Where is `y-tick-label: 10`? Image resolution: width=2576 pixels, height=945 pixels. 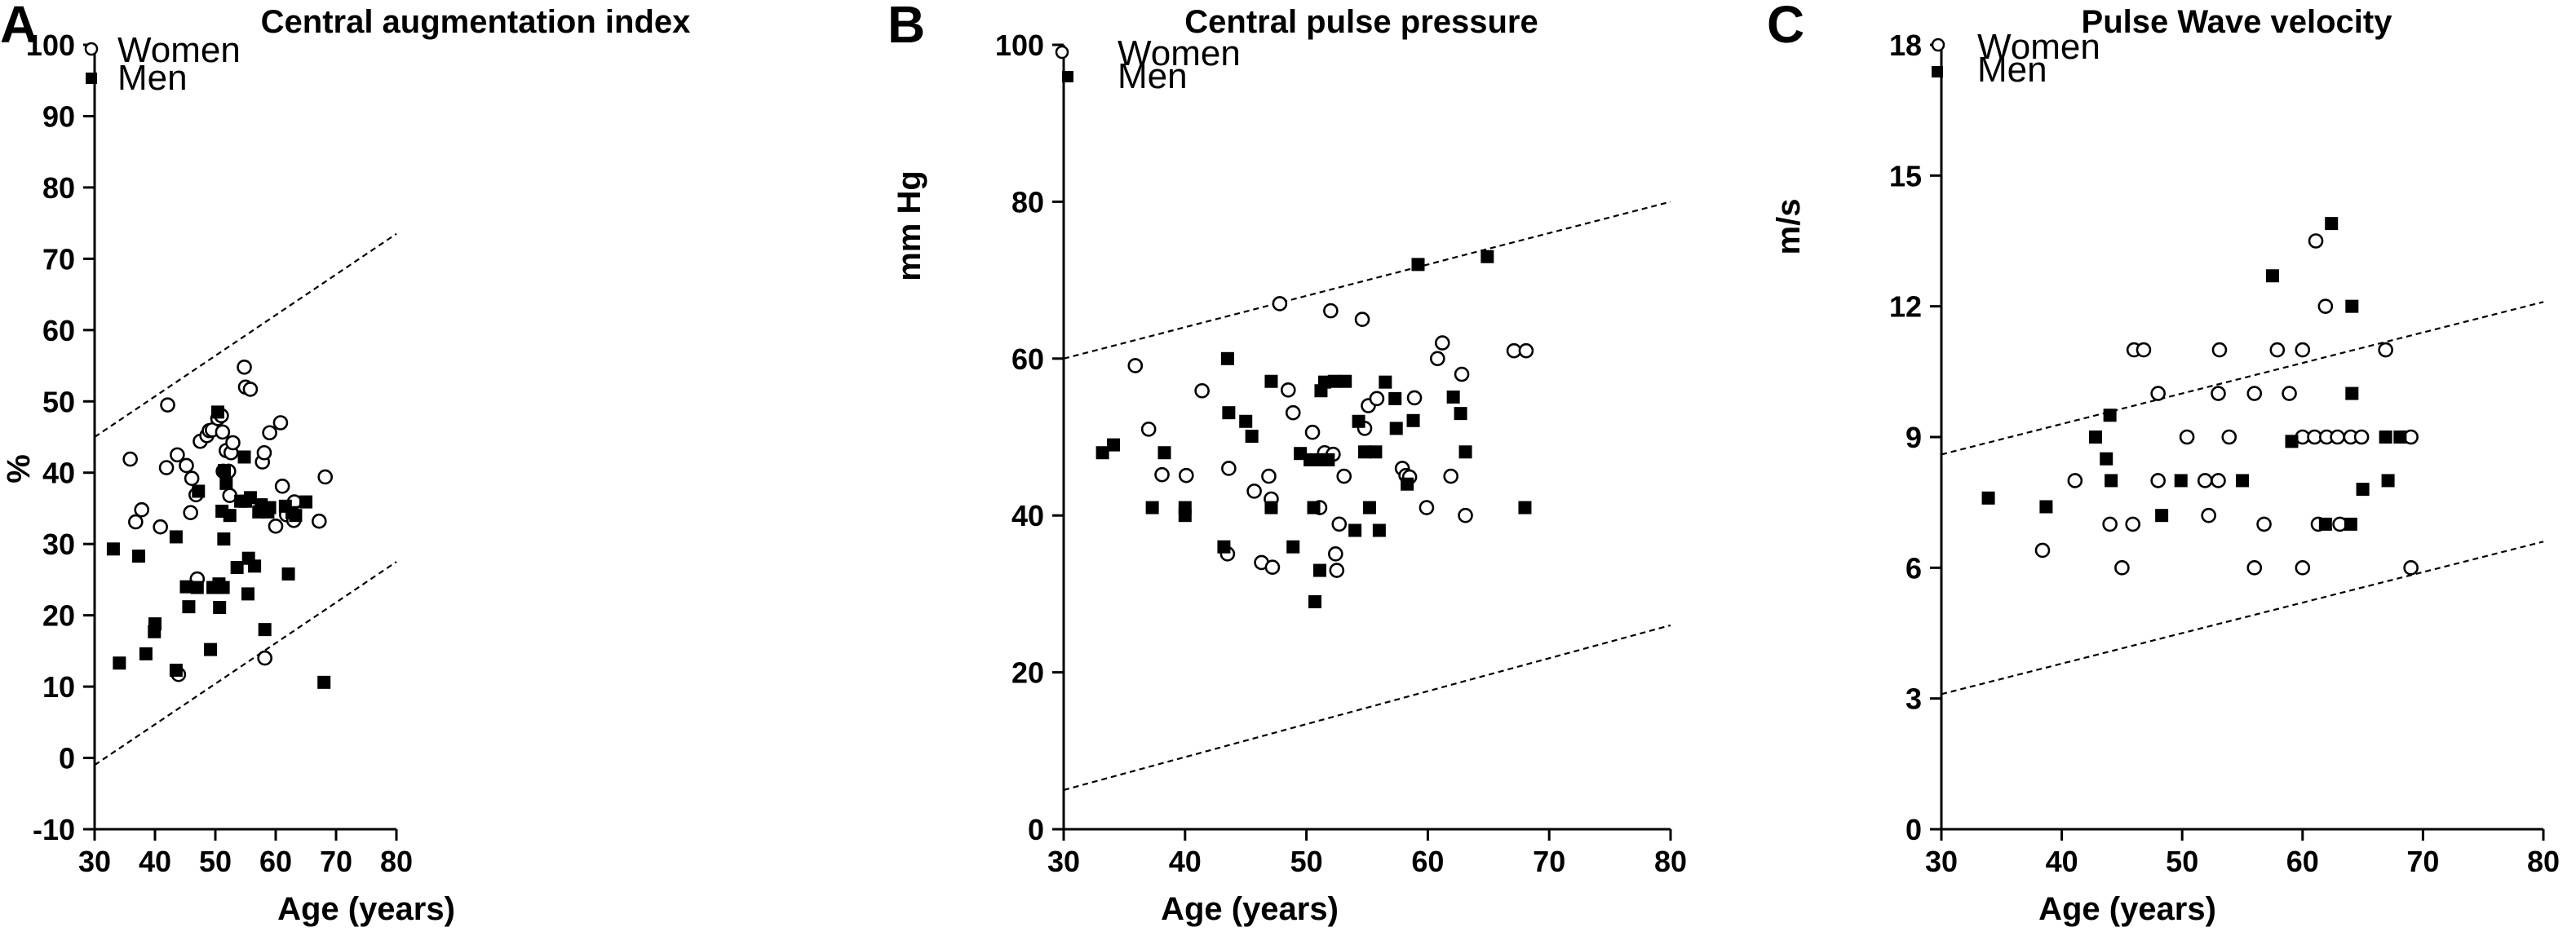 y-tick-label: 10 is located at coordinates (58, 687).